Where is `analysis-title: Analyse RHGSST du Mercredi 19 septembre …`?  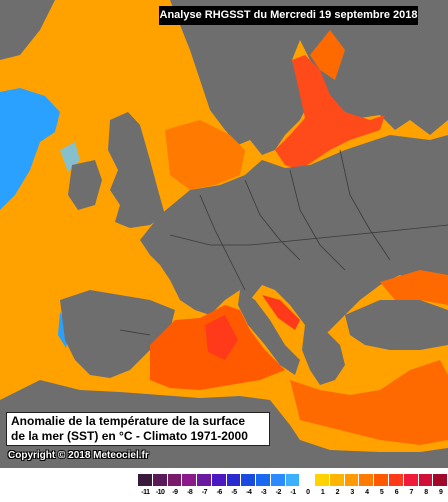 analysis-title: Analyse RHGSST du Mercredi 19 septembre … is located at coordinates (288, 15).